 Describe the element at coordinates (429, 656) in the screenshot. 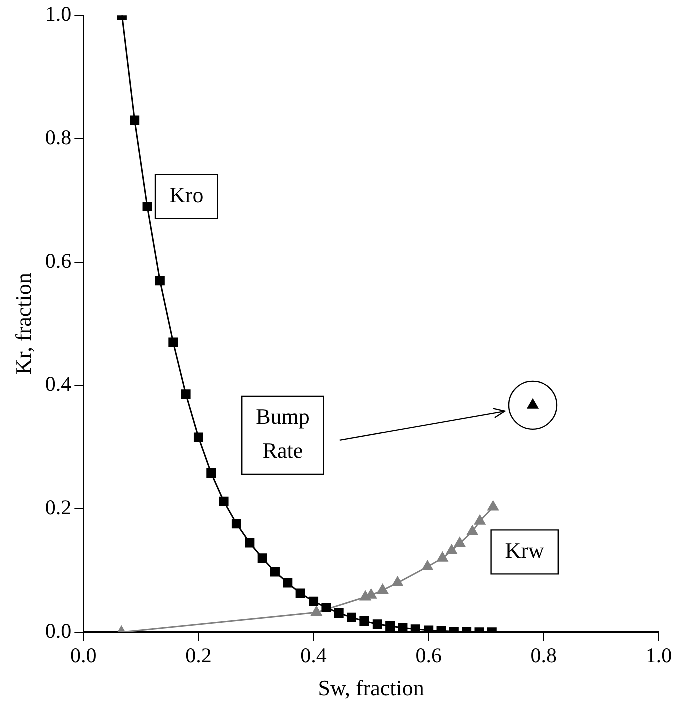

I see `x-tick-label: 0.6` at that location.